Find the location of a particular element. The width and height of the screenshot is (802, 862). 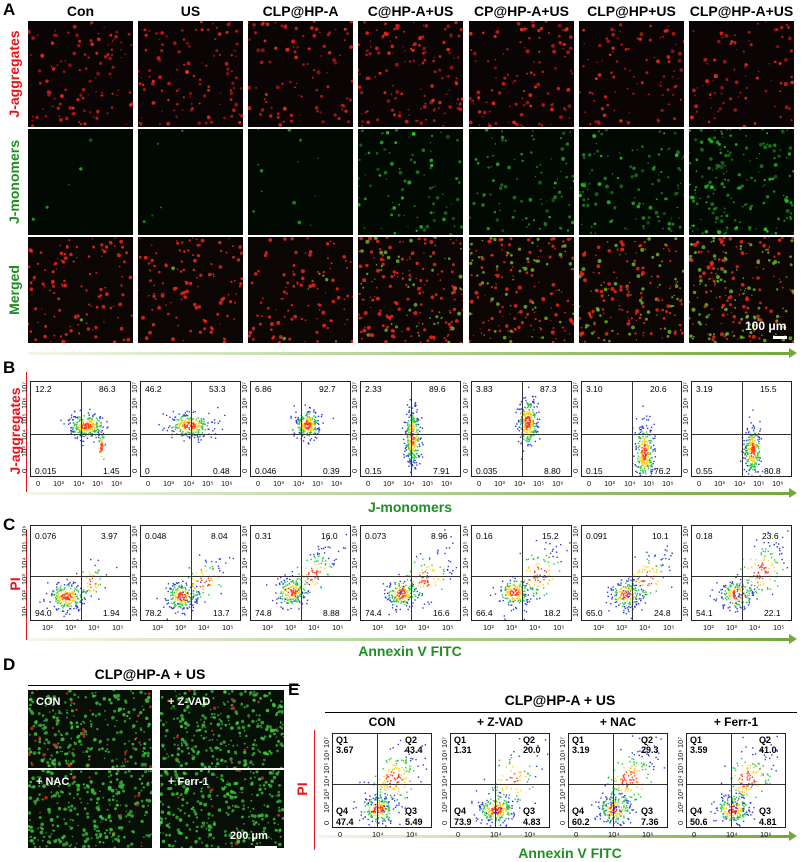

panel-c-ytick: 10⁴ is located at coordinates (24, 563).